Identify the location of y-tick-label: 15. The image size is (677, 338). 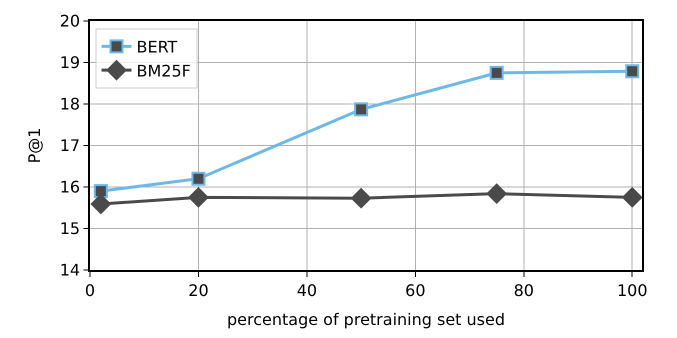
(70, 228).